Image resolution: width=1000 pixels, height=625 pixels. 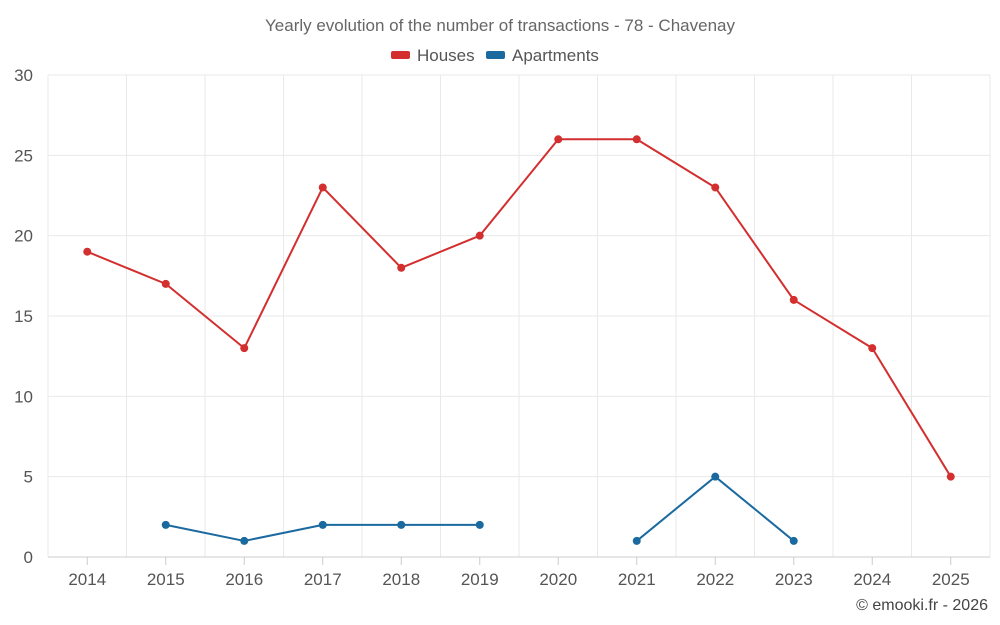 What do you see at coordinates (922, 605) in the screenshot?
I see `credit-text: © emooki.fr - 2026` at bounding box center [922, 605].